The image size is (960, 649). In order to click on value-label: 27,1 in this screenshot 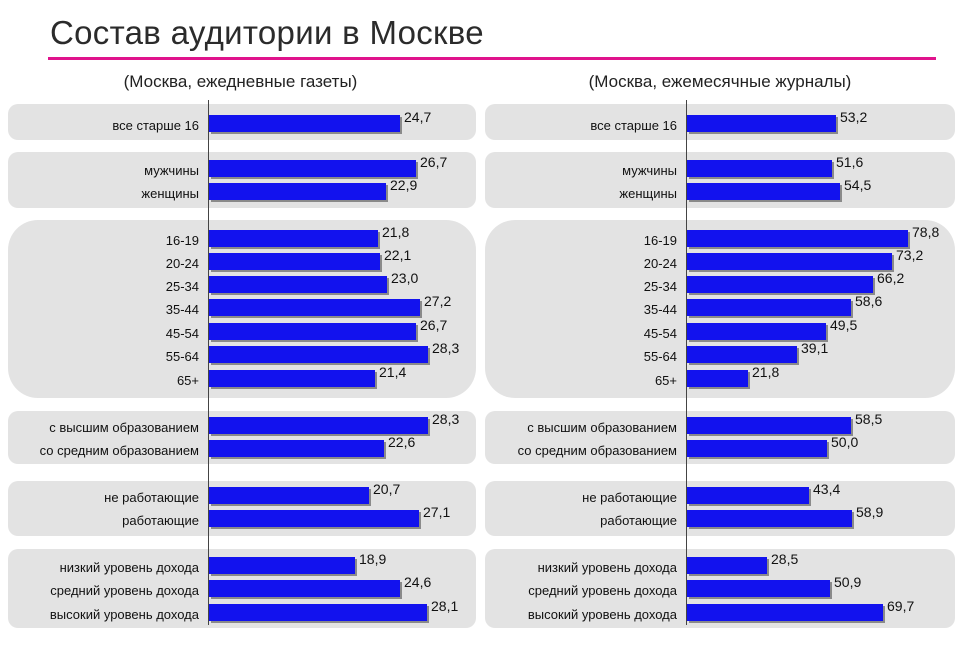, I will do `click(437, 512)`.